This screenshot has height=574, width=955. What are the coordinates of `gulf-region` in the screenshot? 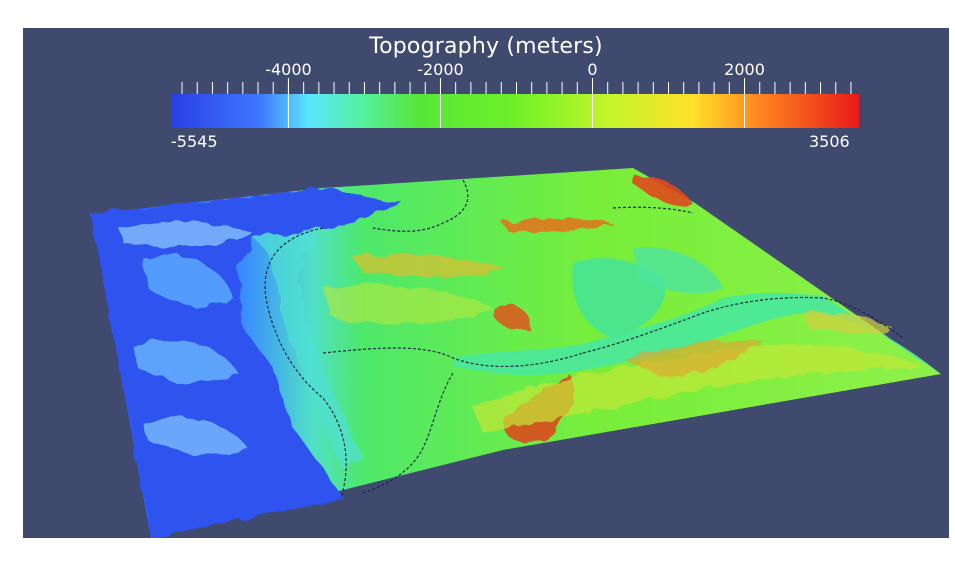 It's located at (678, 270).